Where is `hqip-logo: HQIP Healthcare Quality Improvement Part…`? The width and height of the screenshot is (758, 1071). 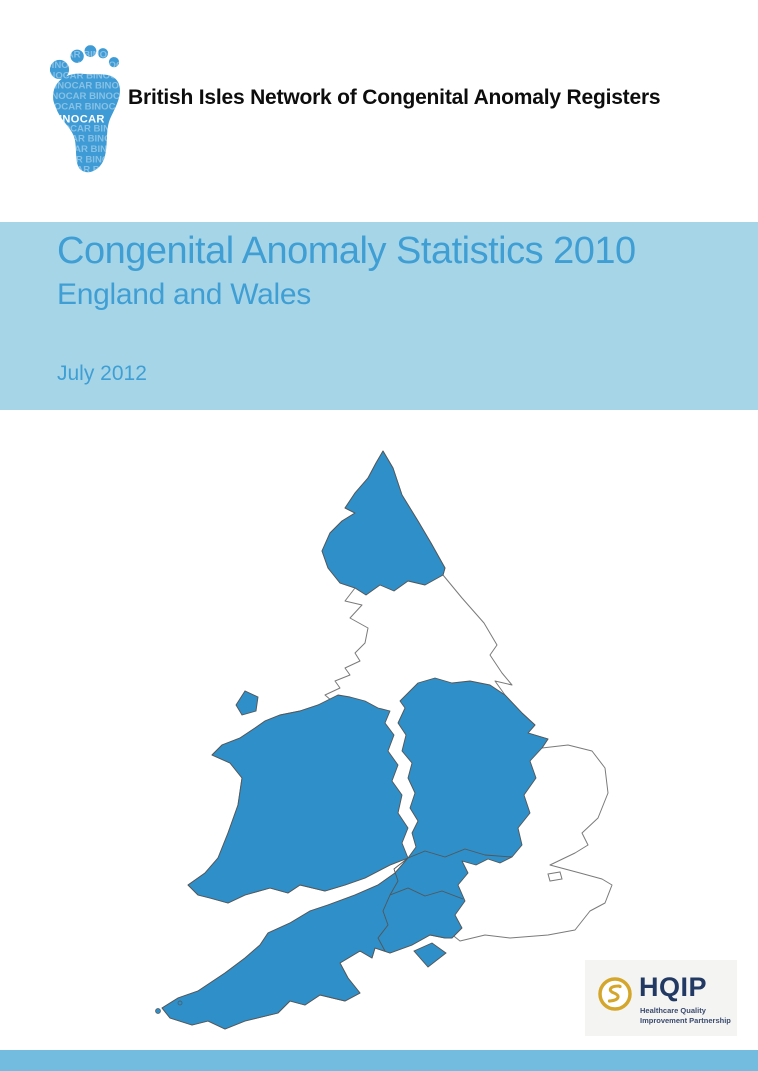 hqip-logo: HQIP Healthcare Quality Improvement Part… is located at coordinates (661, 998).